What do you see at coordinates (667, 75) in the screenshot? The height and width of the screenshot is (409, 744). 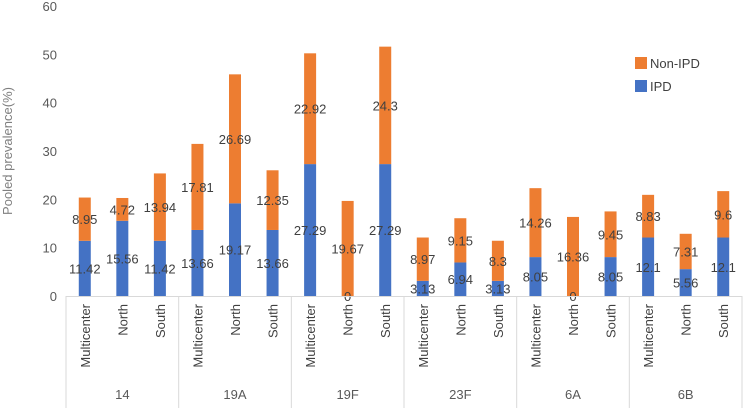 I see `legend: Non-IPD IPD` at bounding box center [667, 75].